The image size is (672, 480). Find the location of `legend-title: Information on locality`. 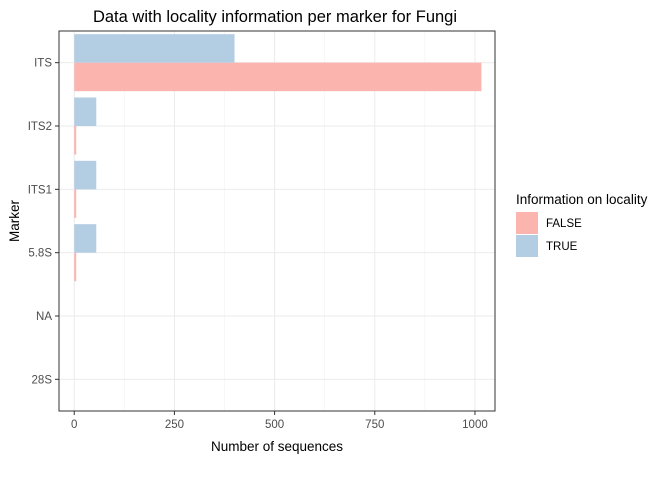

legend-title: Information on locality is located at coordinates (582, 199).